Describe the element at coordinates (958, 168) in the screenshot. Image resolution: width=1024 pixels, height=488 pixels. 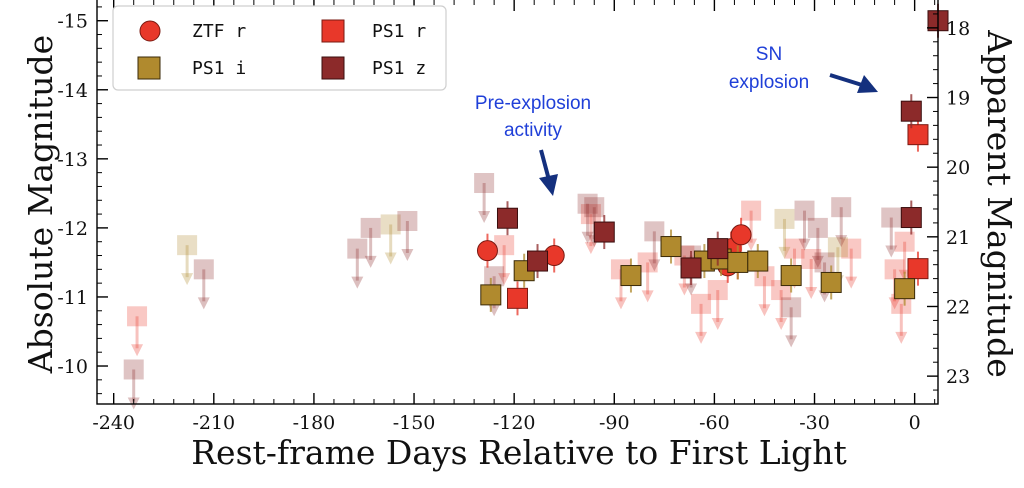
I see `y-right-tick-label: 20` at that location.